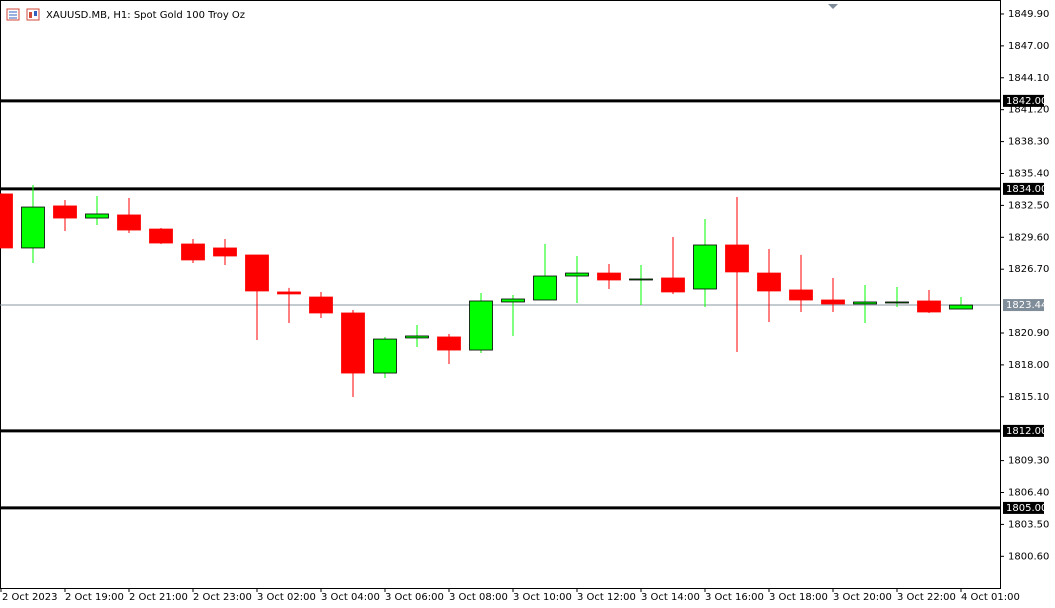  Describe the element at coordinates (350, 597) in the screenshot. I see `x-tick-label: 3 Oct 04:00` at that location.